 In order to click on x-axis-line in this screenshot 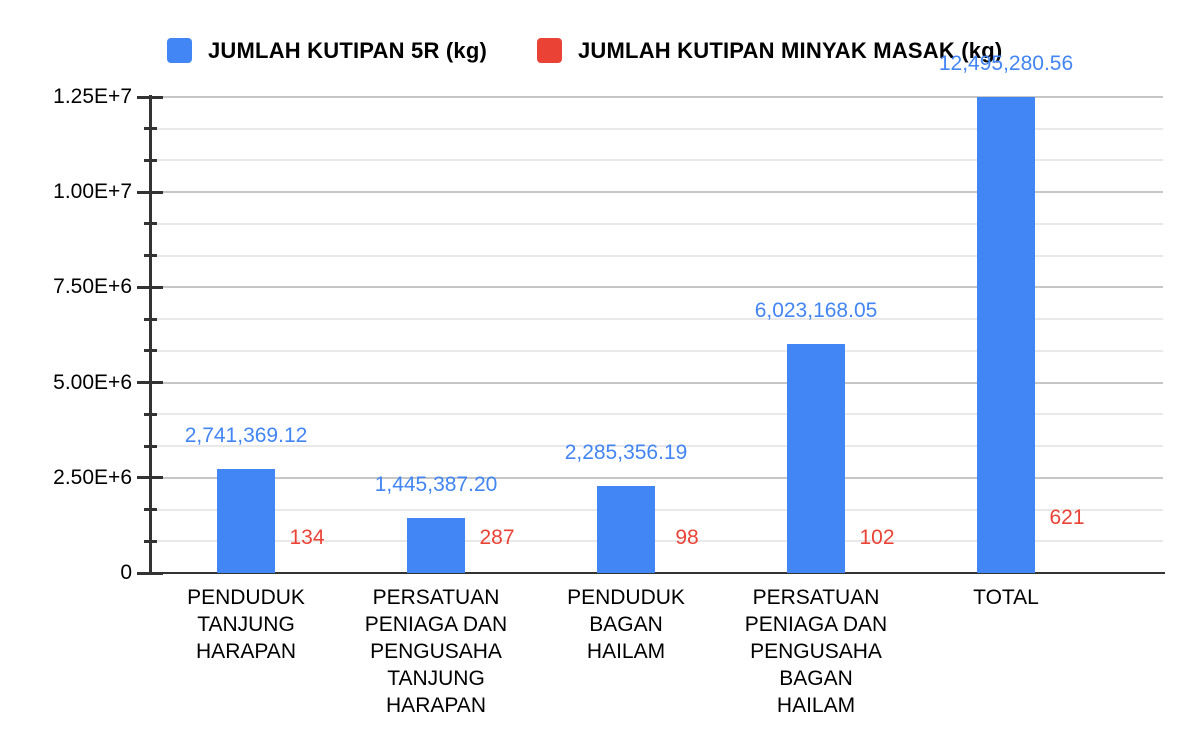, I will do `click(656, 572)`.